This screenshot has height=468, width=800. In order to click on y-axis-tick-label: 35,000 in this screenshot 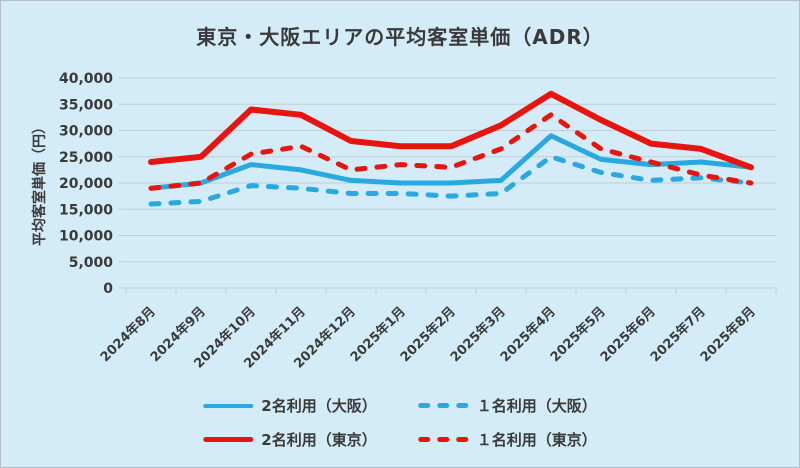, I will do `click(86, 105)`.